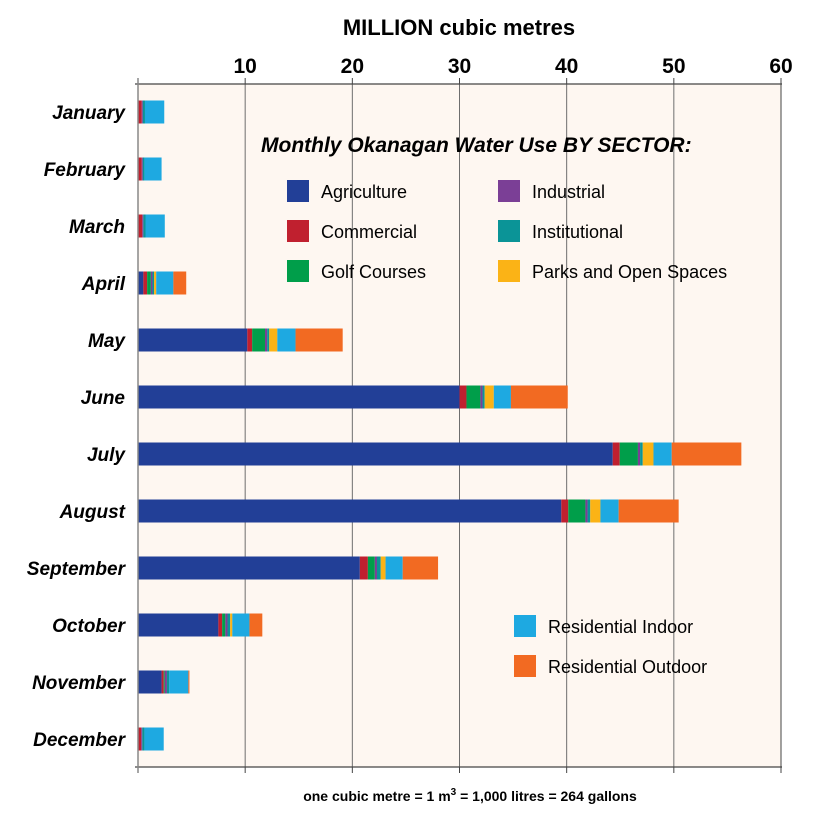 The height and width of the screenshot is (814, 815). What do you see at coordinates (639, 454) in the screenshot?
I see `bar-segment-july-industrial` at bounding box center [639, 454].